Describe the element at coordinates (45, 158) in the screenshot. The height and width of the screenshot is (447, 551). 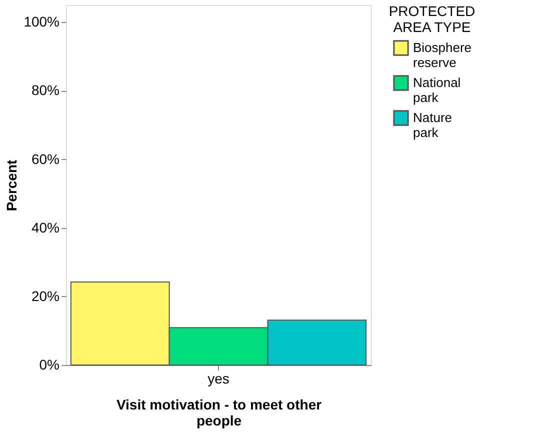
I see `y-tick-label: 60%` at that location.